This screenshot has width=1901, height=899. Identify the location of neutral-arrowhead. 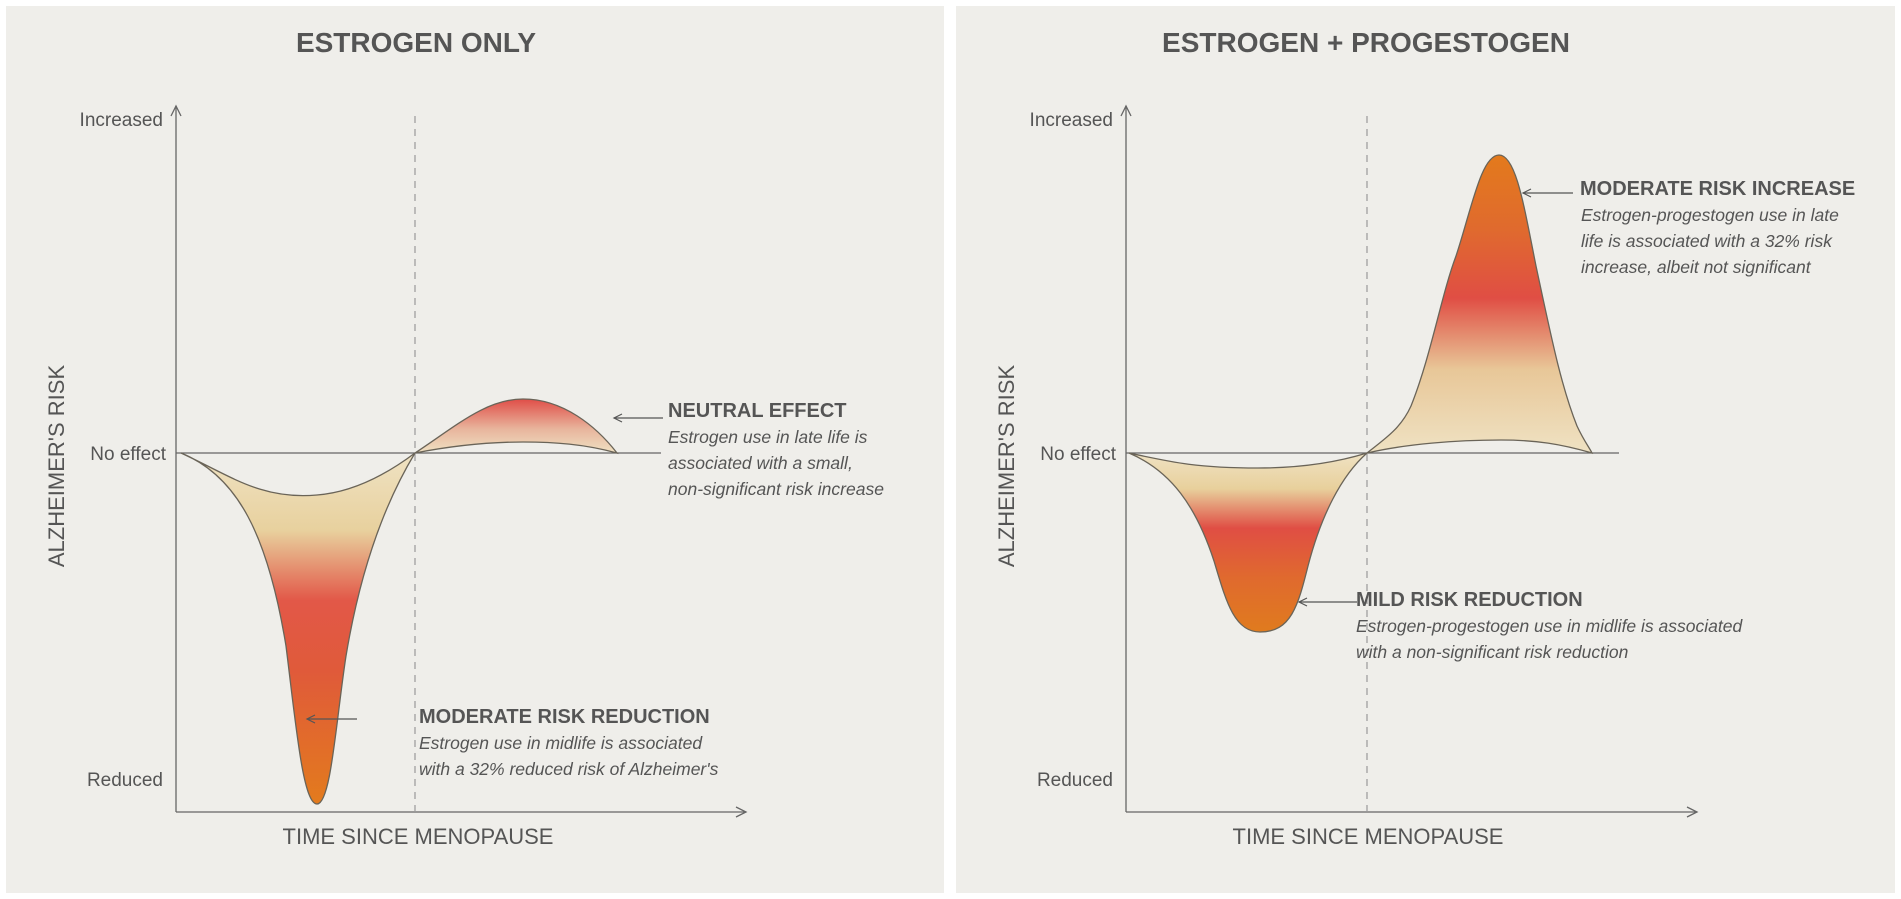
(617, 418).